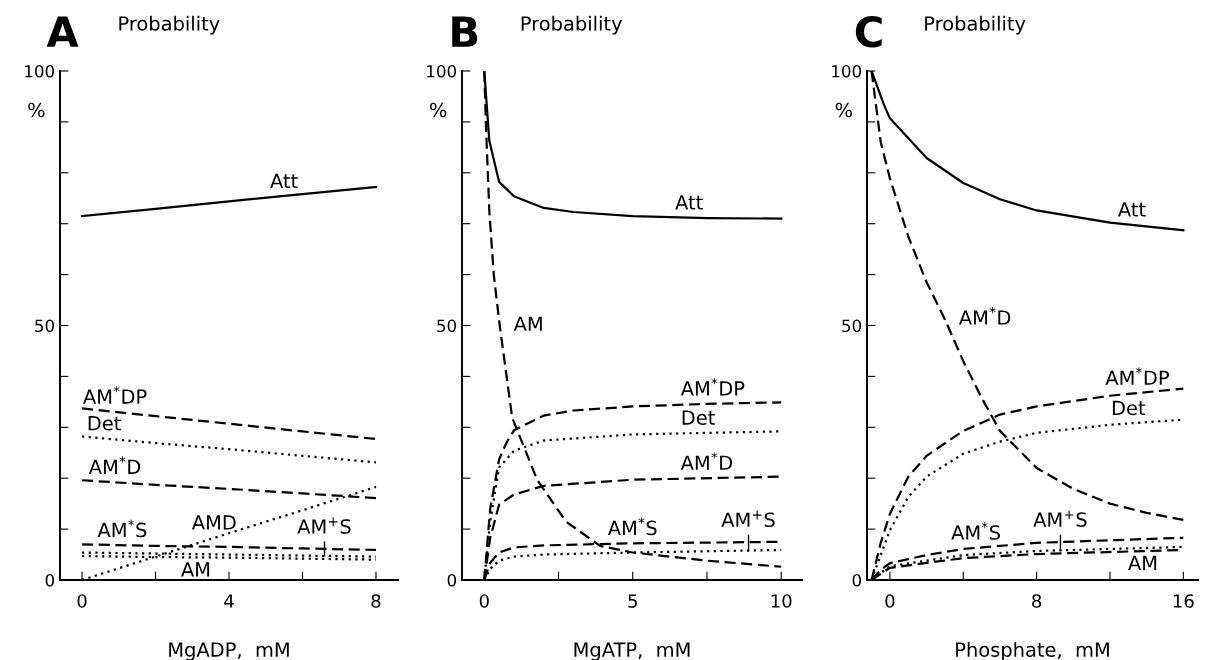 This screenshot has width=1206, height=660. What do you see at coordinates (465, 31) in the screenshot?
I see `chart-title: B` at bounding box center [465, 31].